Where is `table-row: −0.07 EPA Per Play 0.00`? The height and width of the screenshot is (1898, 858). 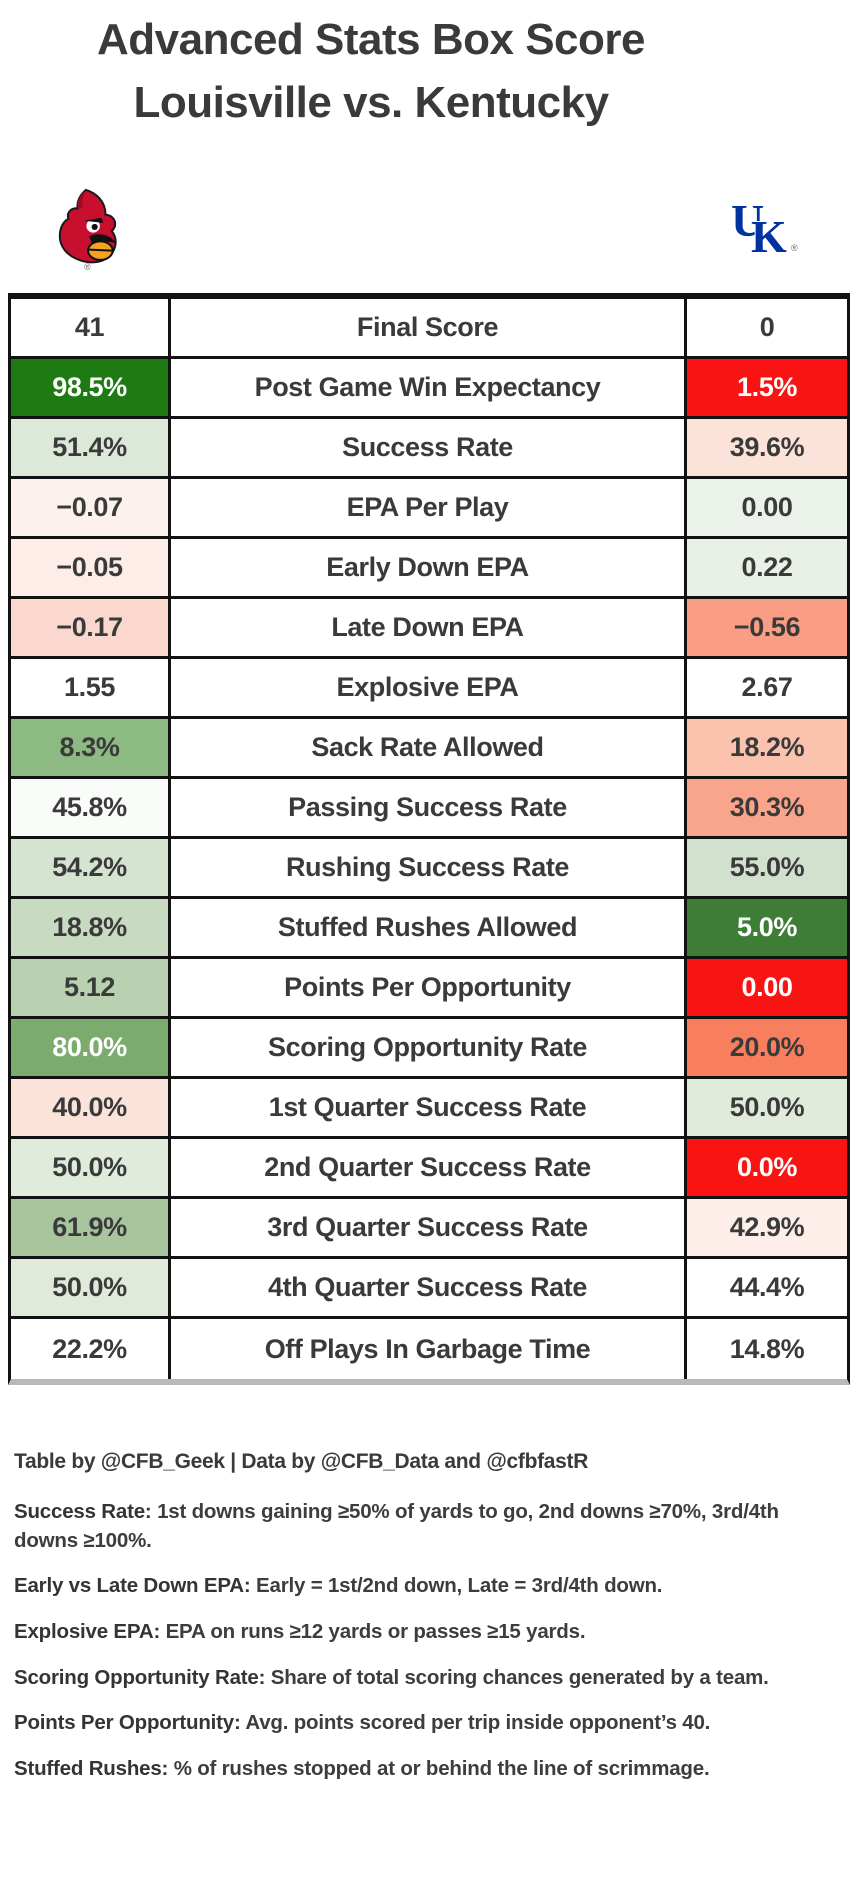 table-row: −0.07 EPA Per Play 0.00 is located at coordinates (429, 509).